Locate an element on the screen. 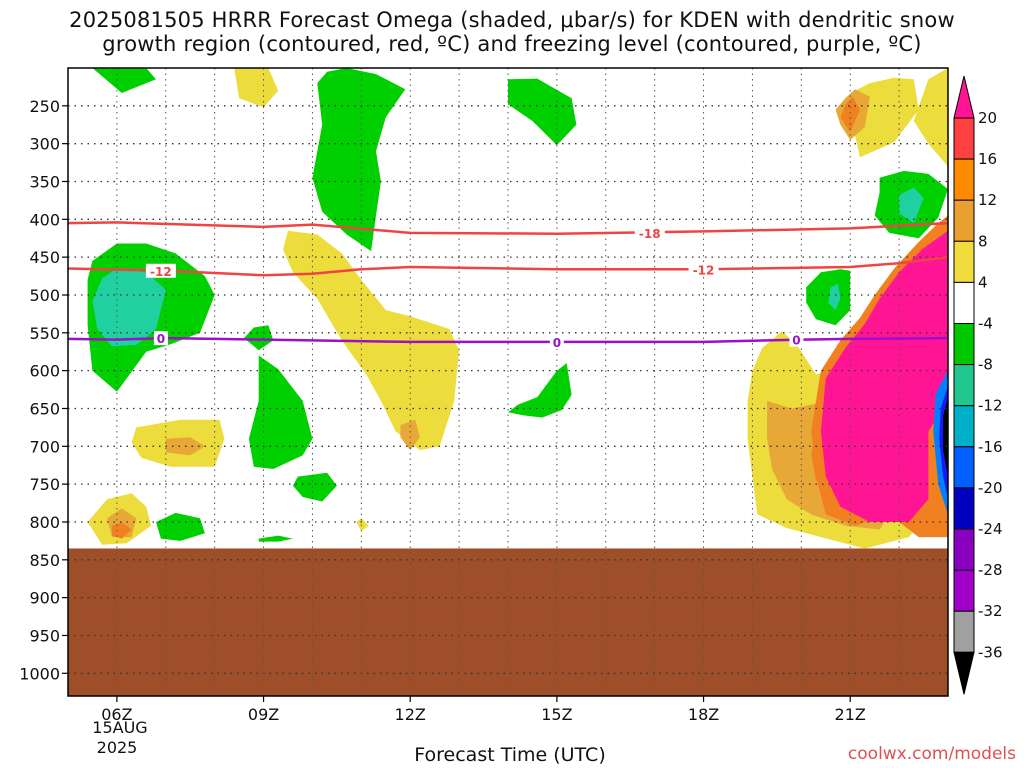 This screenshot has height=768, width=1024. colorbar-label: -4 is located at coordinates (985, 324).